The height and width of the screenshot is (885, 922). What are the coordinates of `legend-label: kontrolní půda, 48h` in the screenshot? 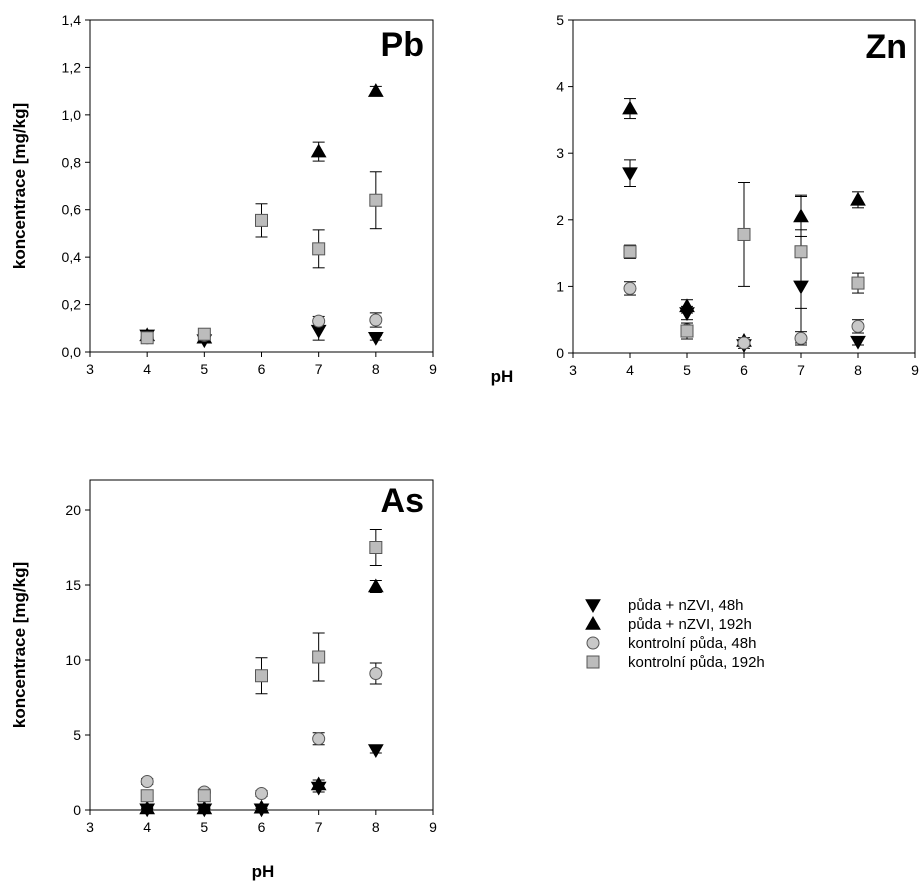 It's located at (692, 643).